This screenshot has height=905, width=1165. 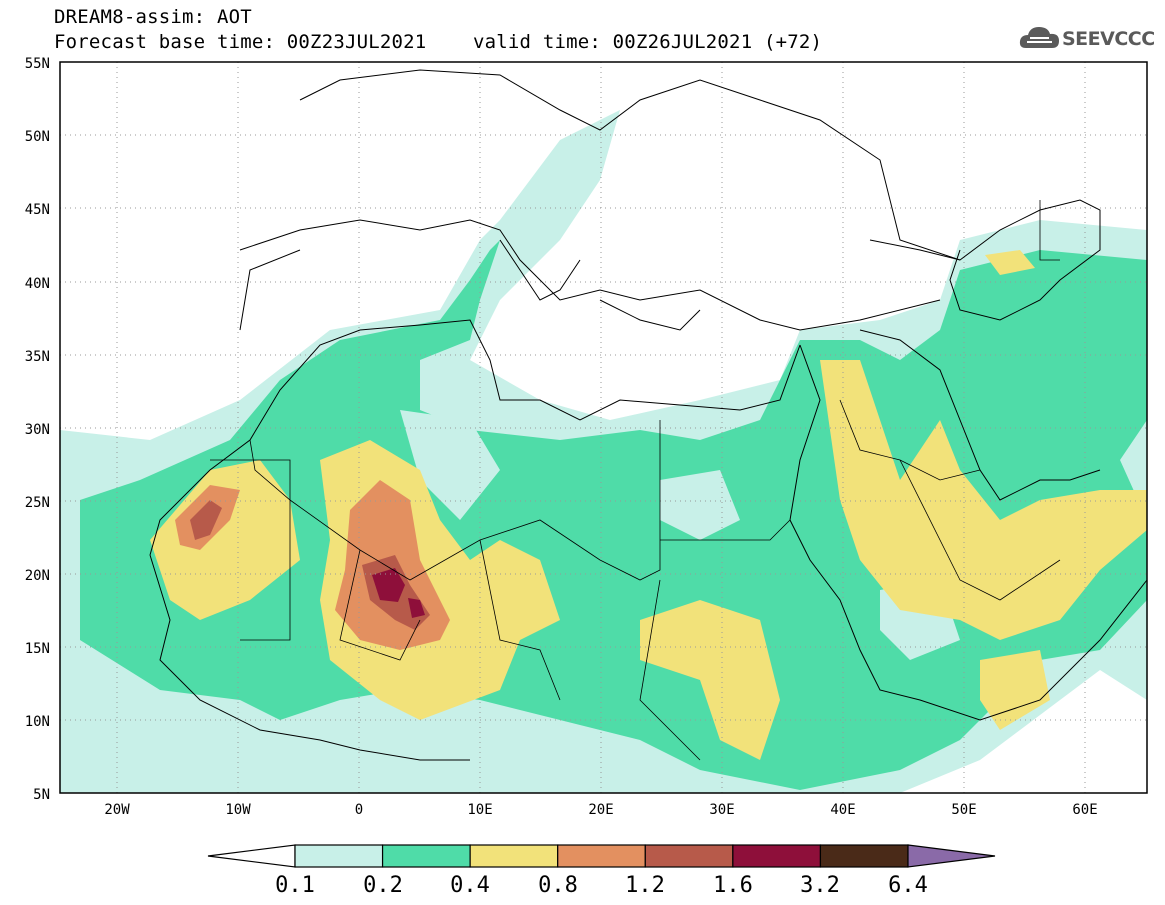 What do you see at coordinates (37, 576) in the screenshot?
I see `lat-tick: 20N` at bounding box center [37, 576].